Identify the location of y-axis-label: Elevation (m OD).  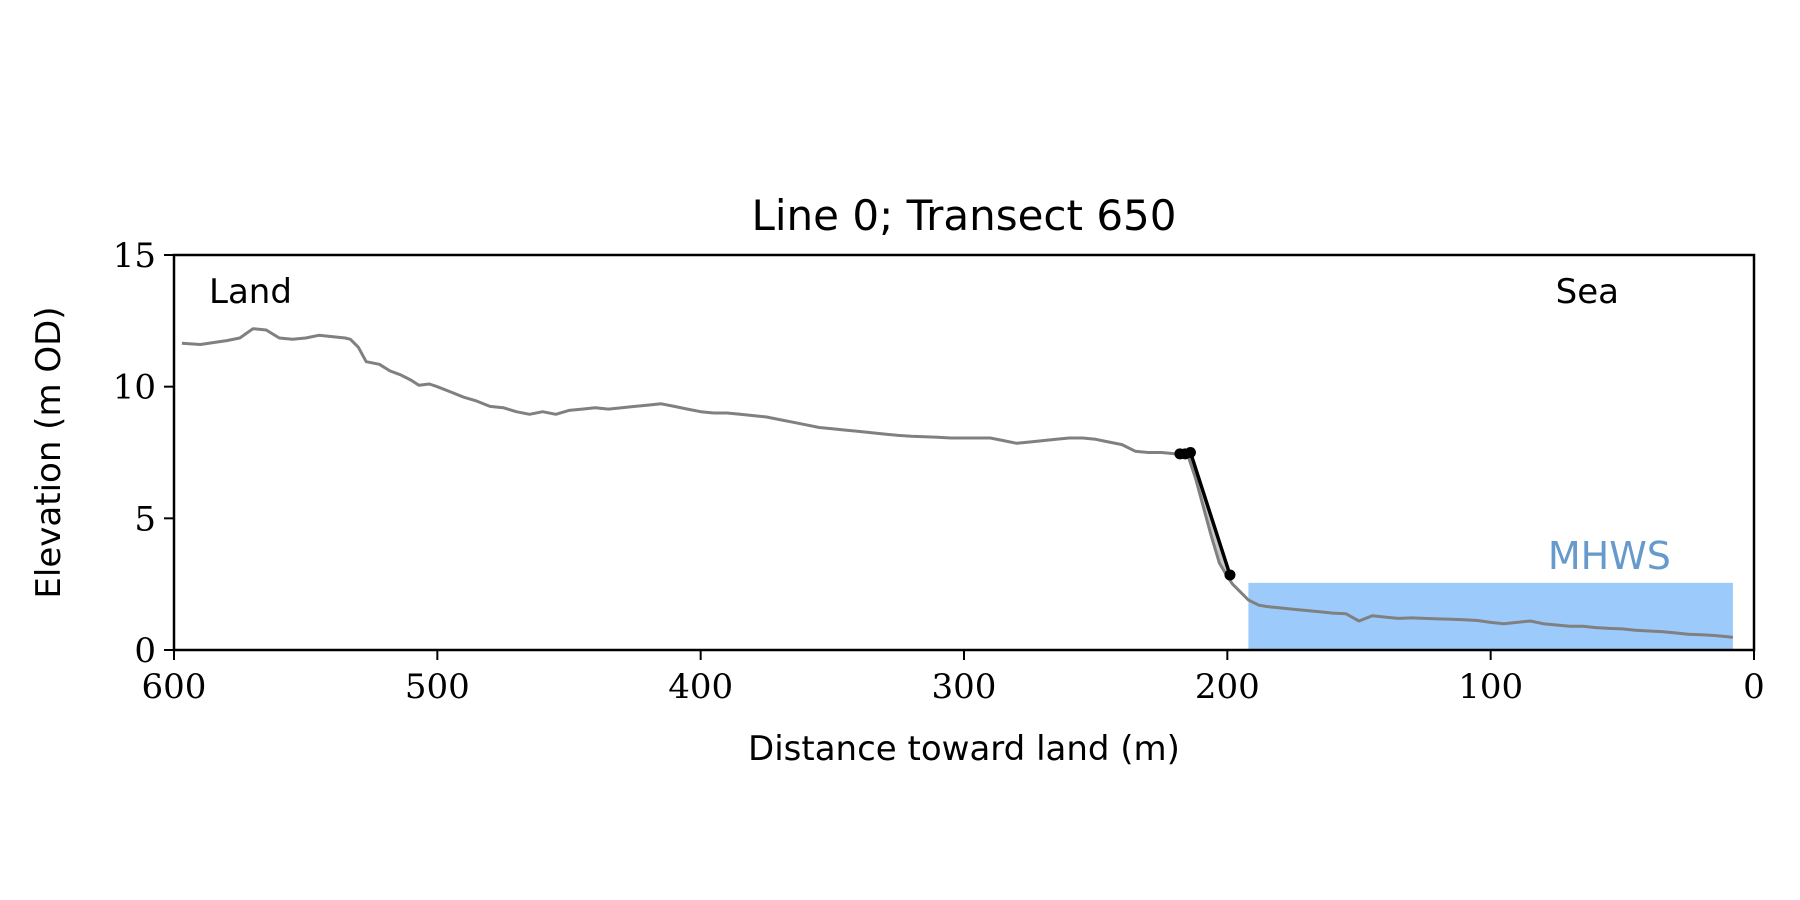
(49, 452).